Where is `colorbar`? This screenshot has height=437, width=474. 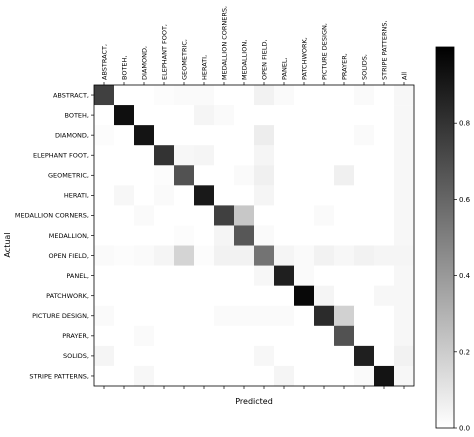
colorbar is located at coordinates (445, 237).